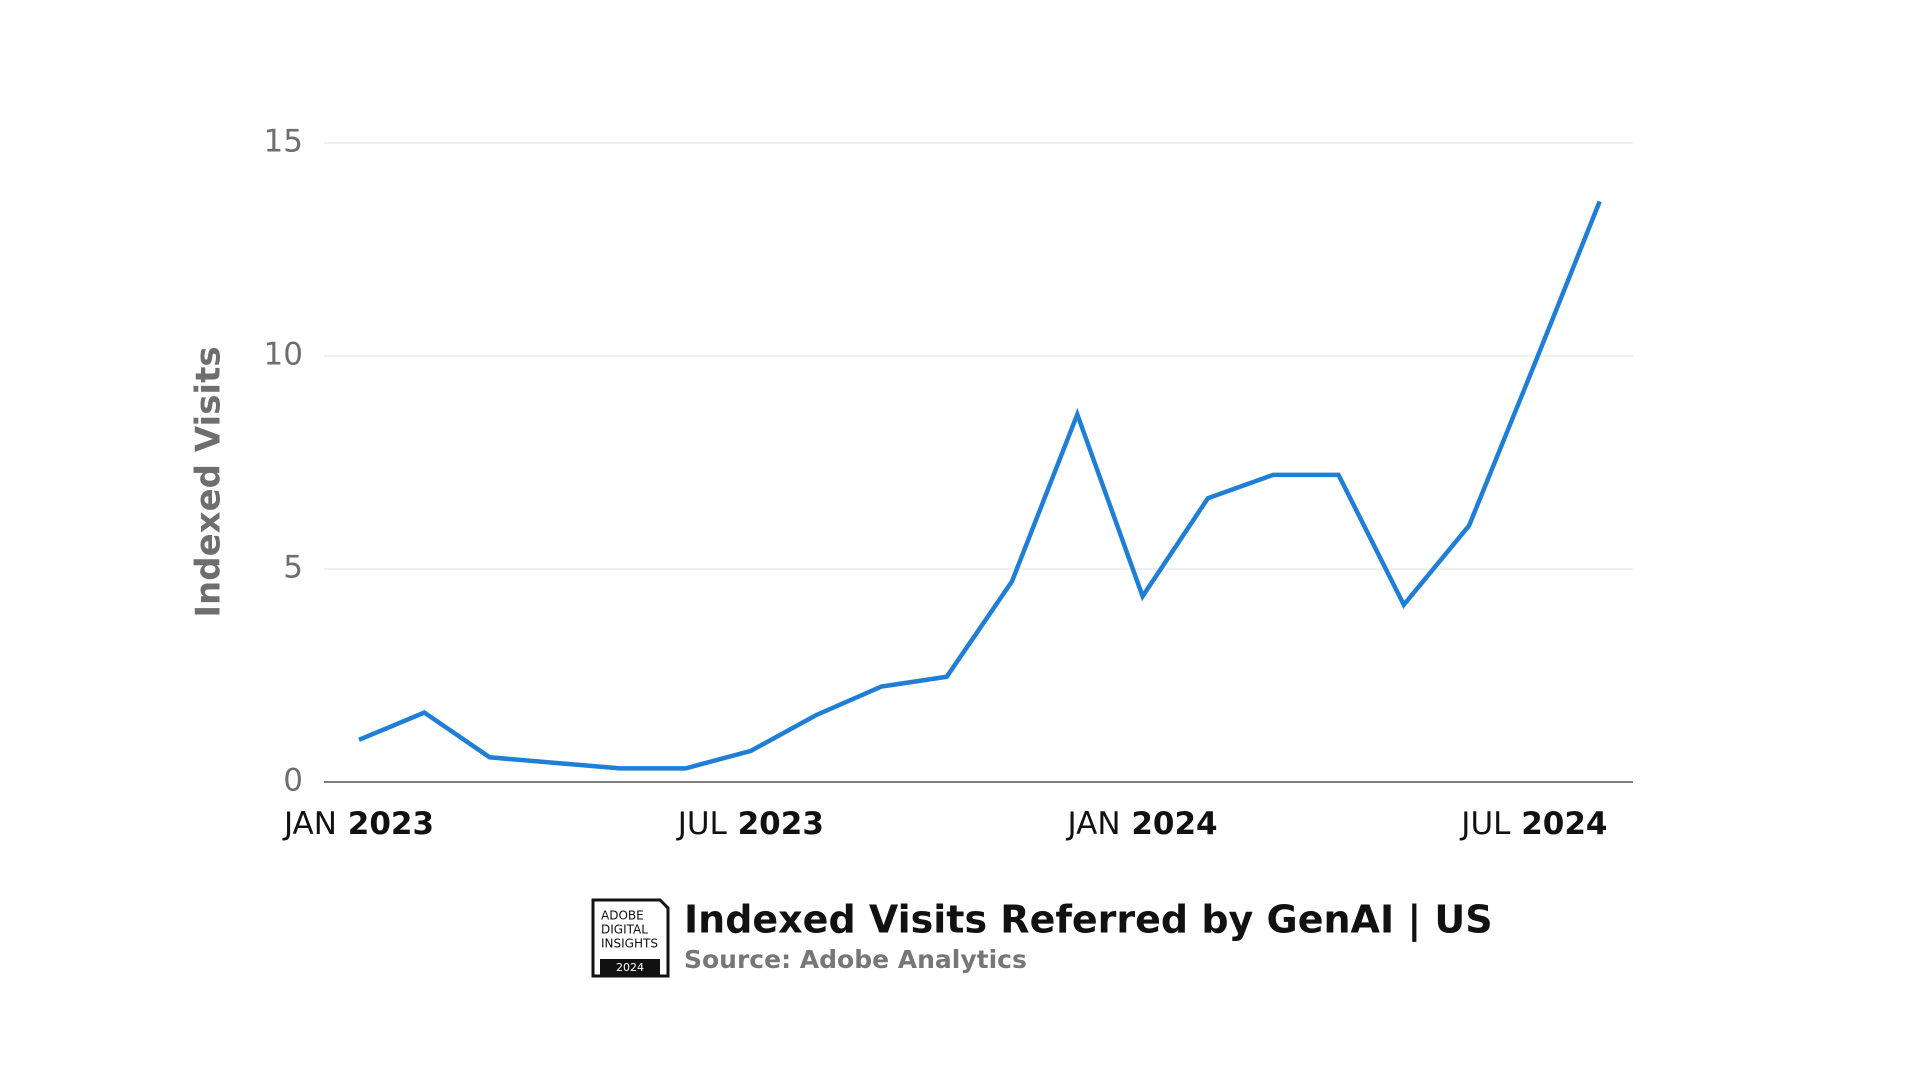 This screenshot has height=1080, width=1920. Describe the element at coordinates (283, 355) in the screenshot. I see `y-tick-label: 10` at that location.